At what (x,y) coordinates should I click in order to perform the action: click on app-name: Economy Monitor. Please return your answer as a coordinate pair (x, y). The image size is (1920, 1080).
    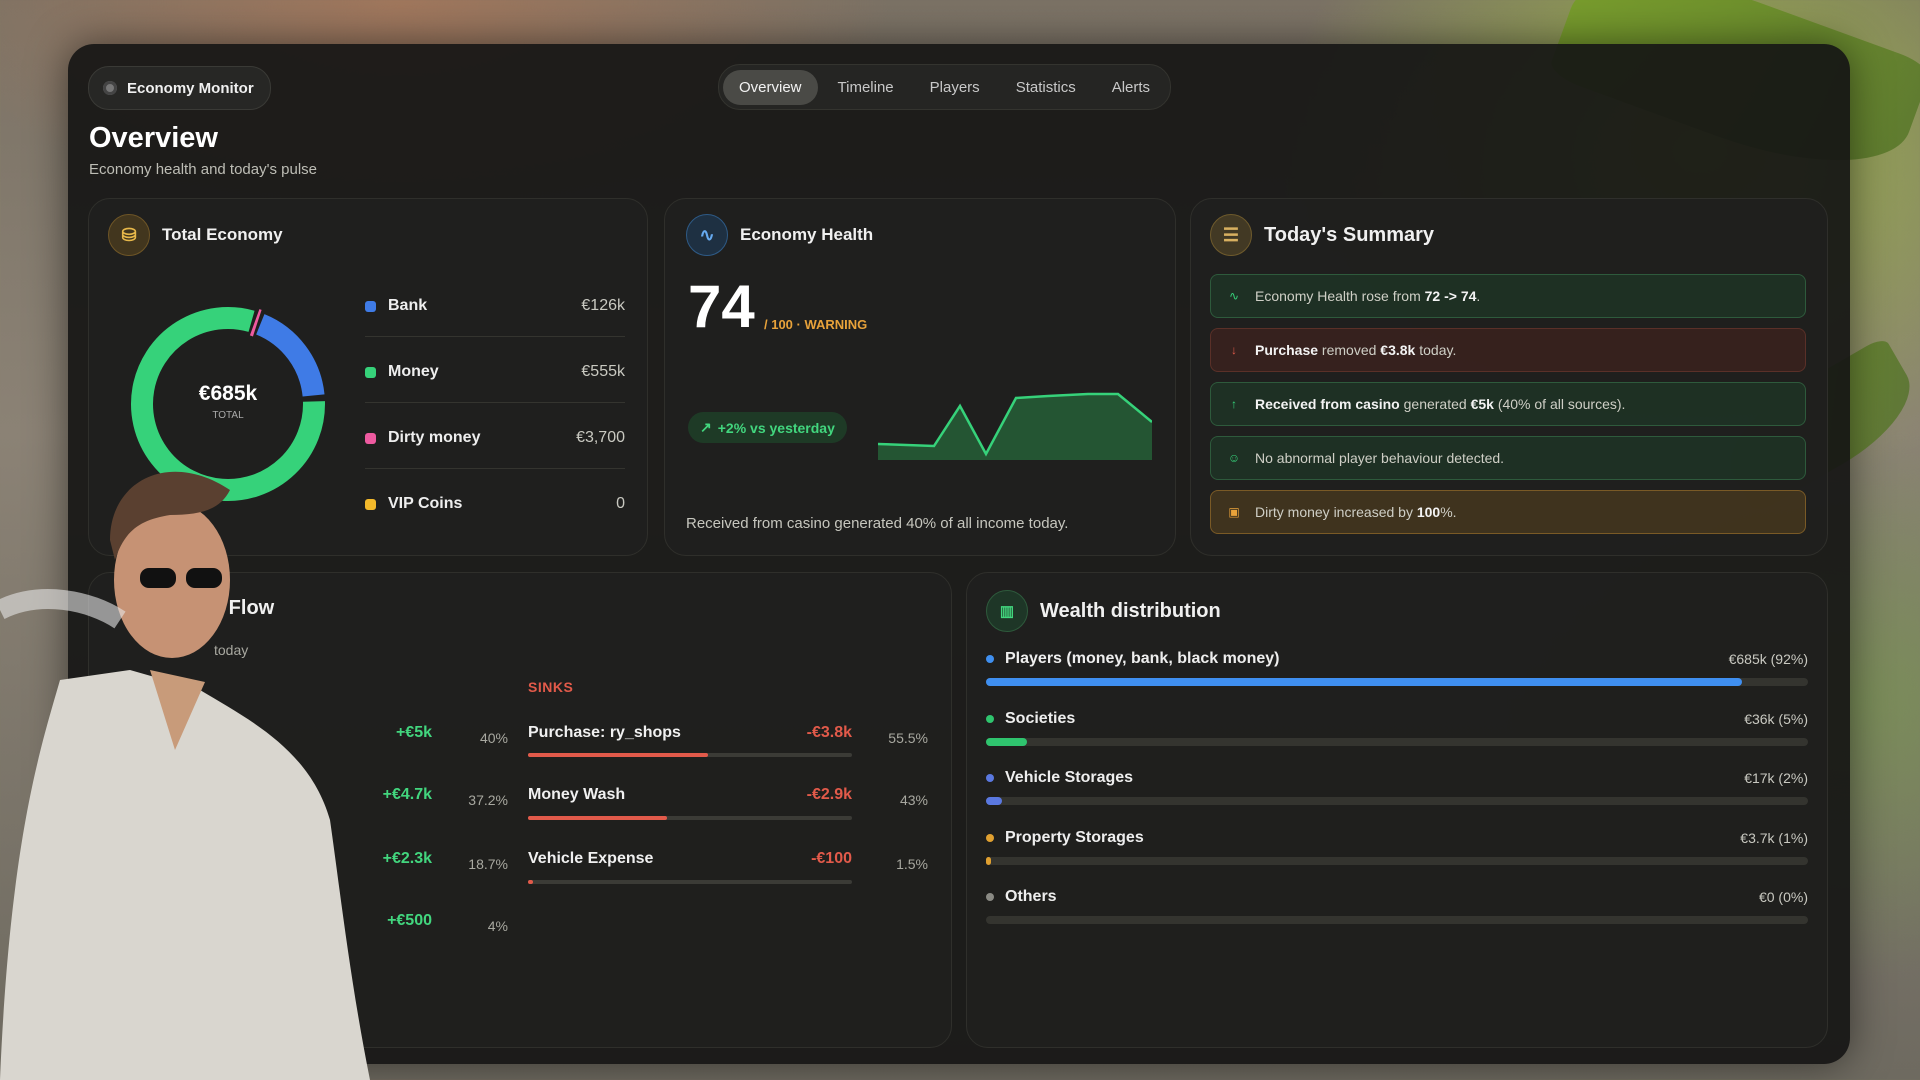
    Looking at the image, I should click on (190, 88).